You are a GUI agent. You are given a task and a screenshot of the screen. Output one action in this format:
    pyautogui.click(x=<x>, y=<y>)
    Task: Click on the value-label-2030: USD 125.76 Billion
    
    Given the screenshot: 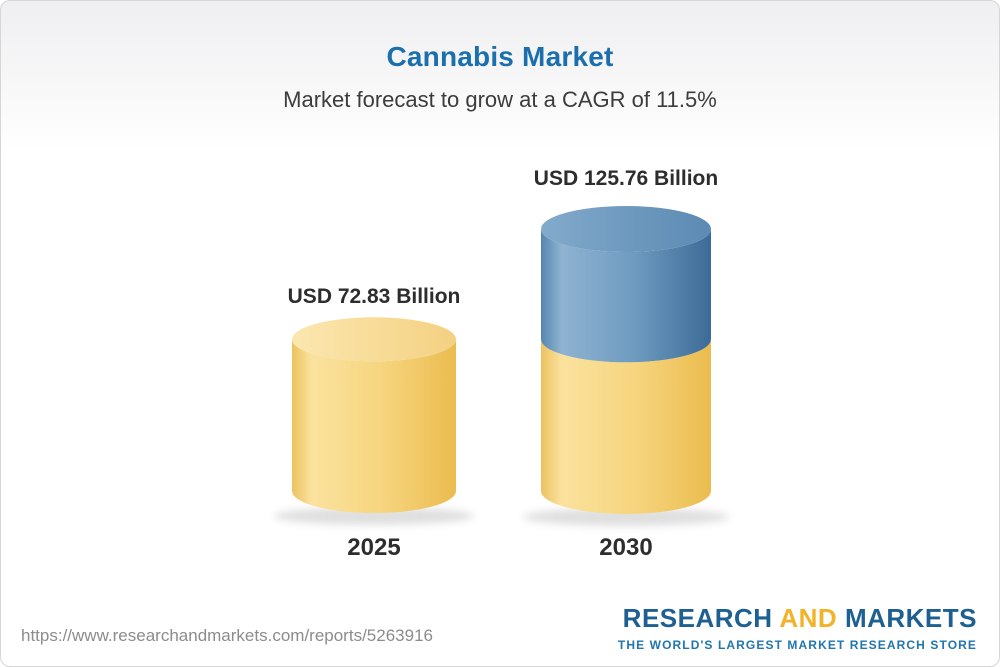 What is the action you would take?
    pyautogui.click(x=626, y=178)
    